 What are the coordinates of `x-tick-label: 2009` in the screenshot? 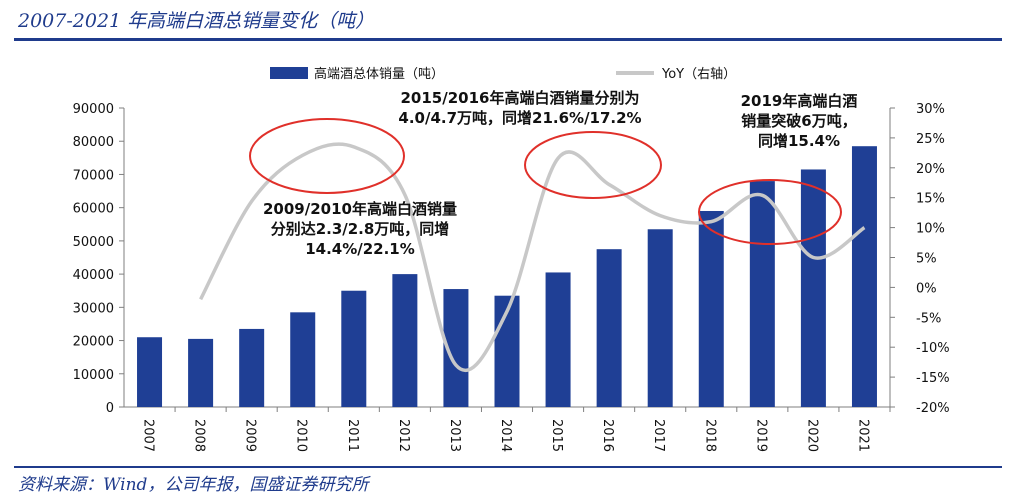 It's located at (250, 435).